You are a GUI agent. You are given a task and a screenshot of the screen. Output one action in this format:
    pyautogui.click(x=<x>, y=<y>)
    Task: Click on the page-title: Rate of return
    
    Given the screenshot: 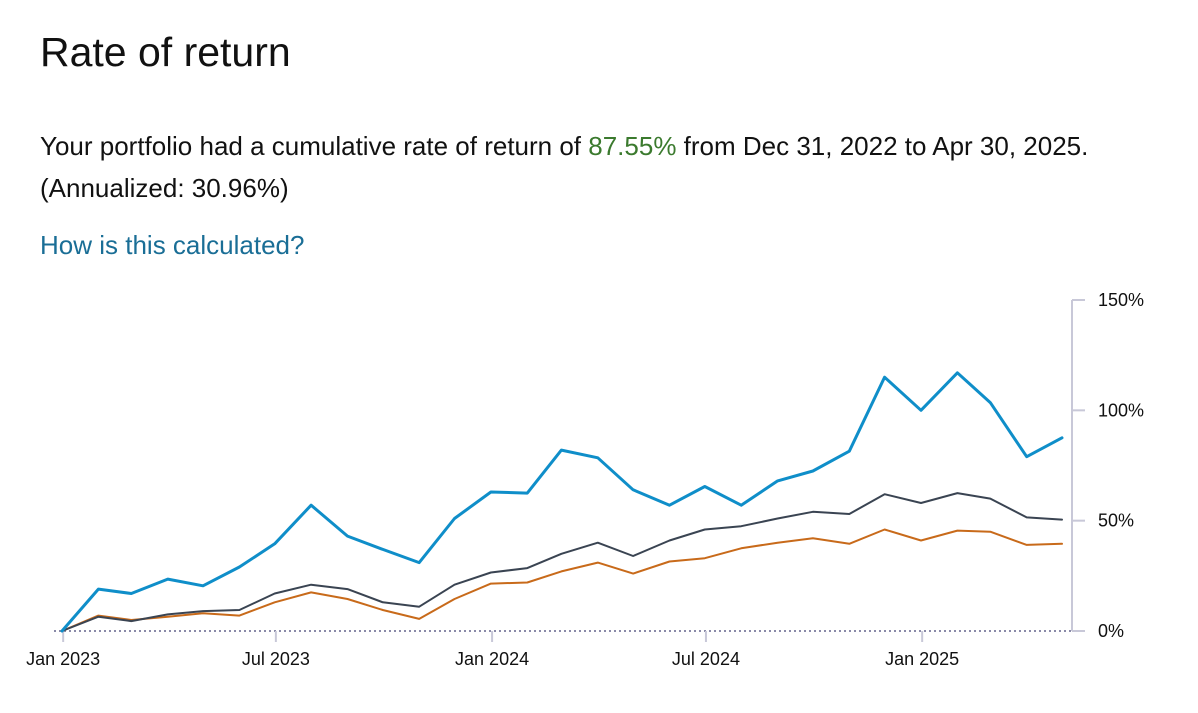 What is the action you would take?
    pyautogui.click(x=165, y=52)
    